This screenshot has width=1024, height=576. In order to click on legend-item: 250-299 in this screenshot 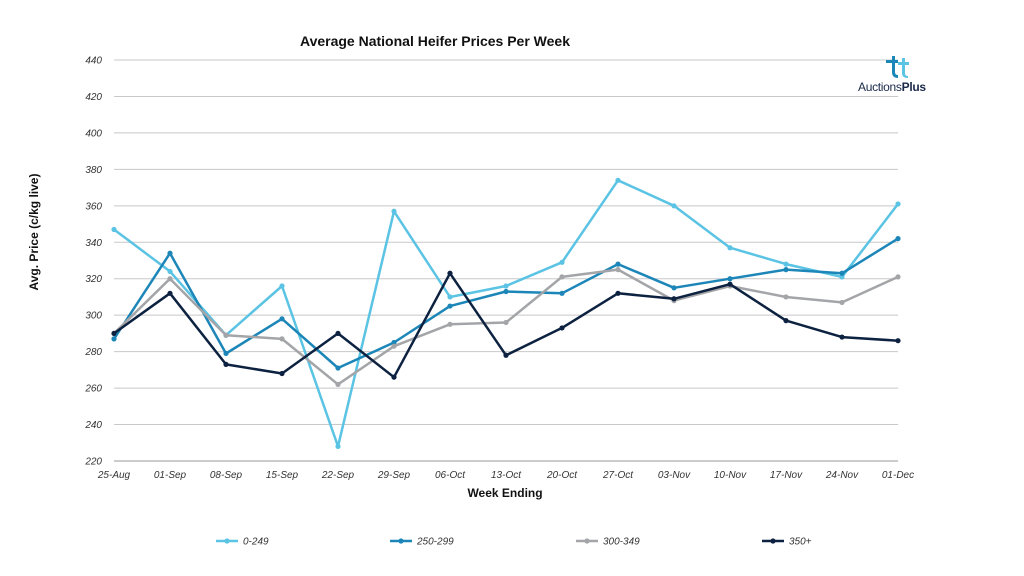, I will do `click(422, 542)`.